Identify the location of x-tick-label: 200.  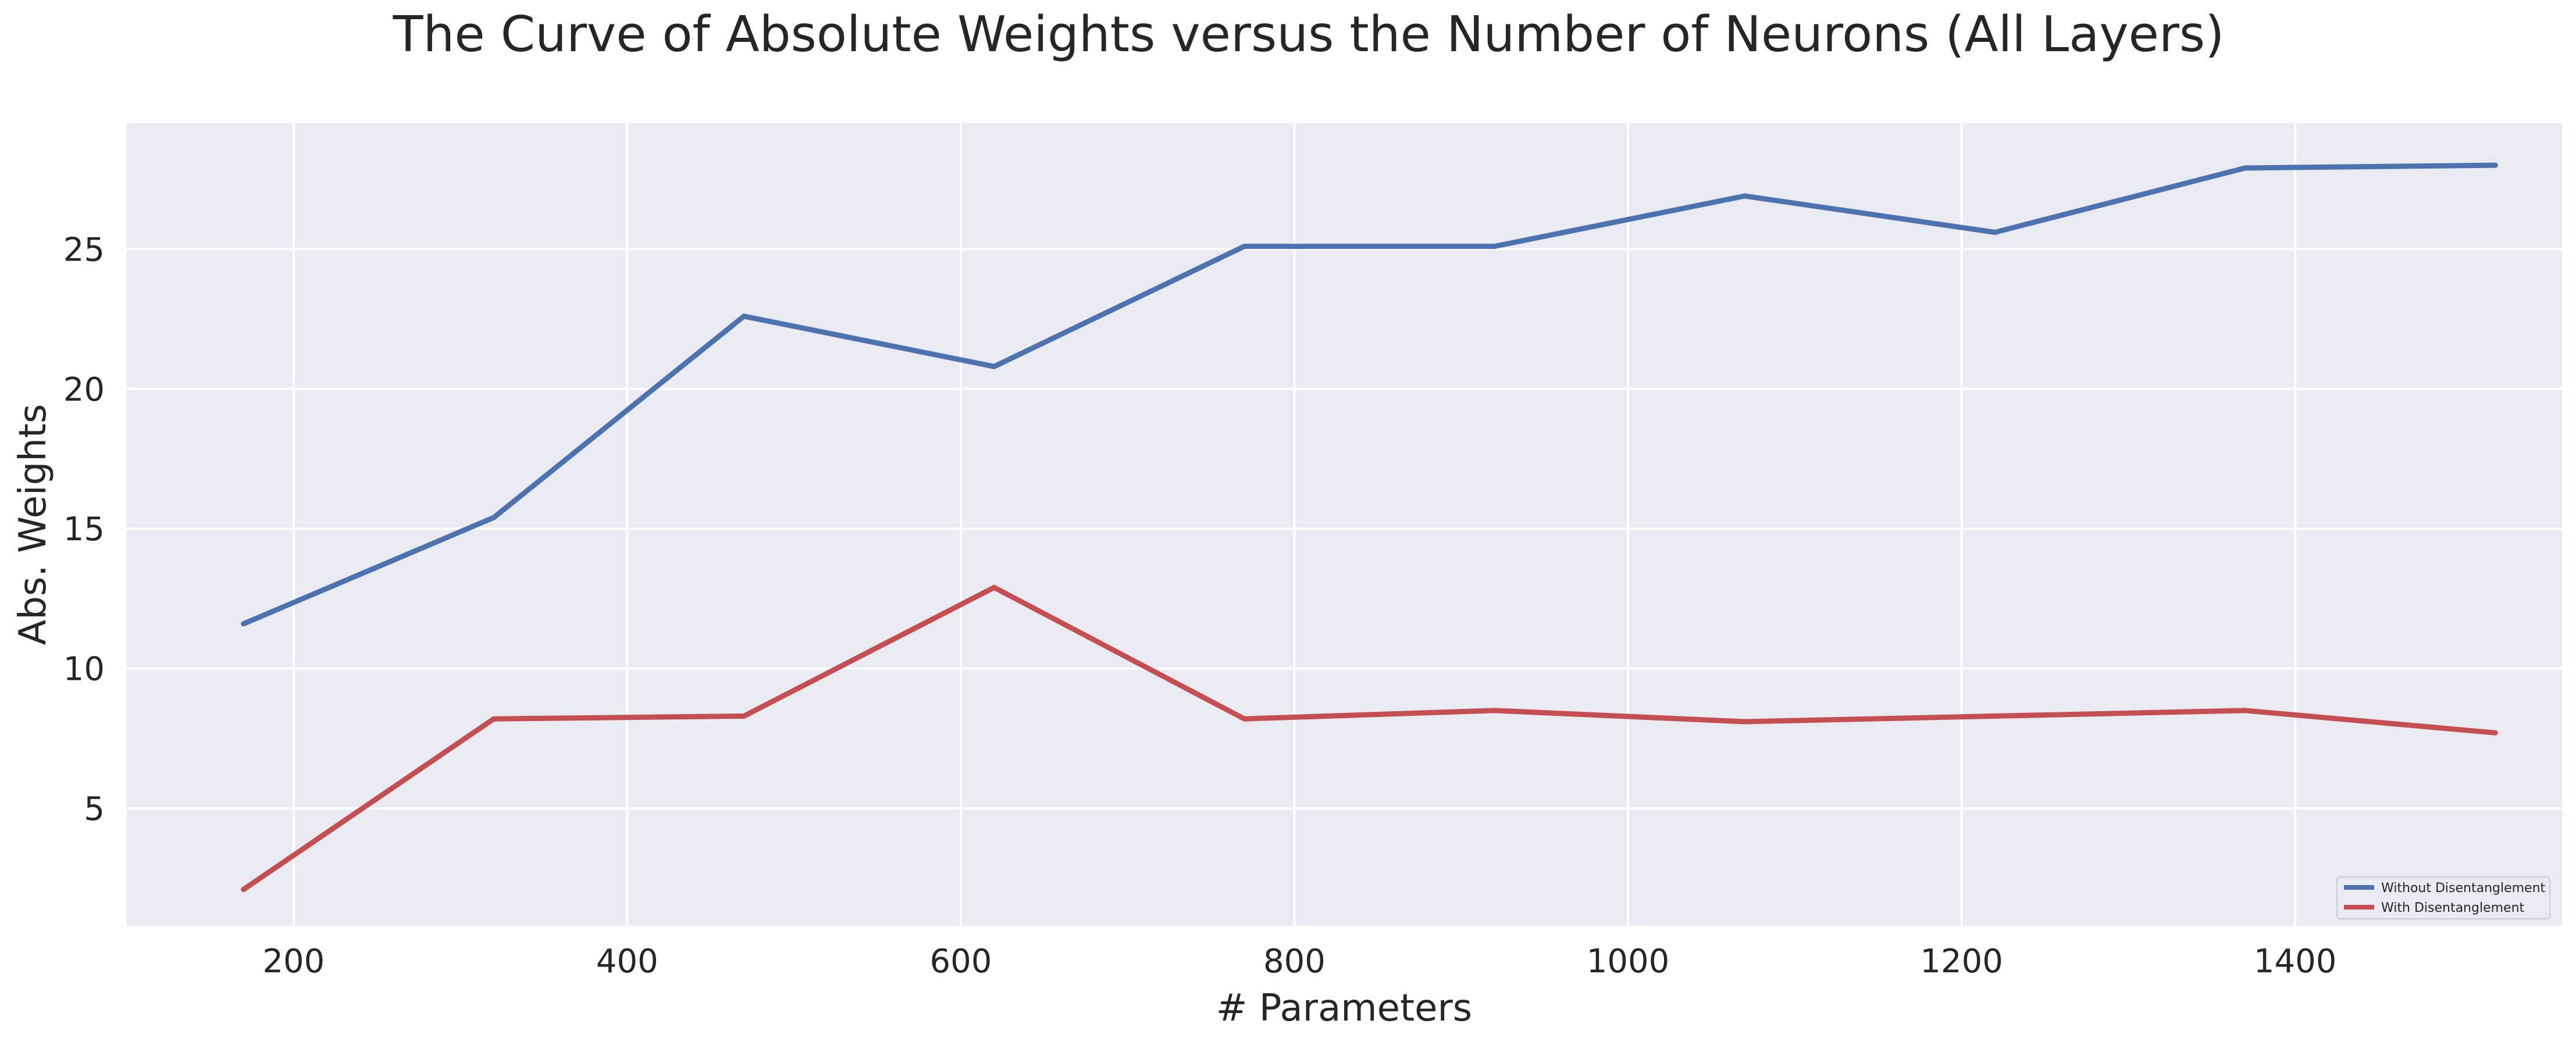
(293, 961).